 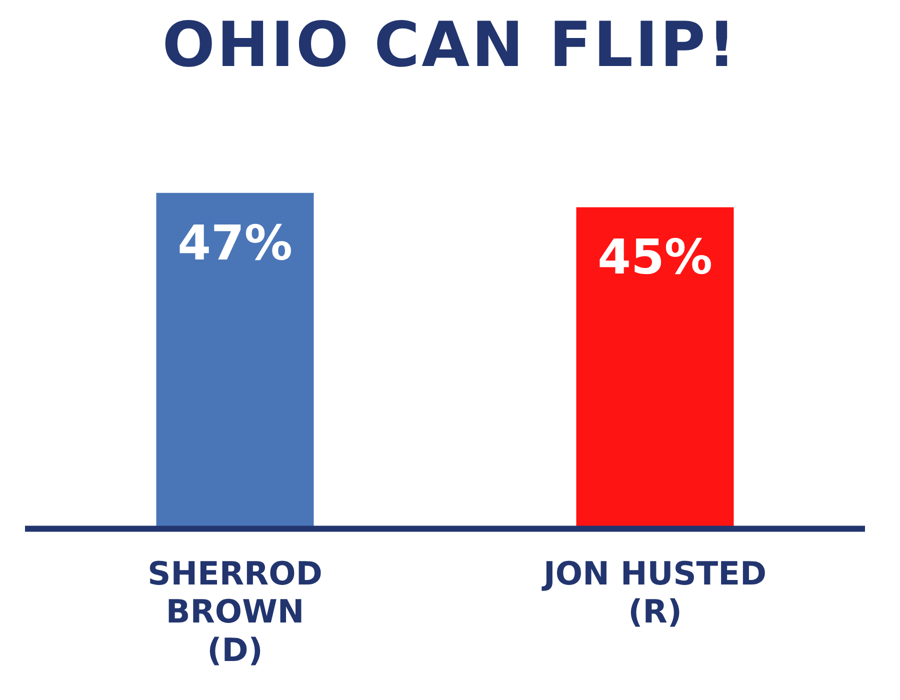 I want to click on data-label: 45%, so click(x=655, y=258).